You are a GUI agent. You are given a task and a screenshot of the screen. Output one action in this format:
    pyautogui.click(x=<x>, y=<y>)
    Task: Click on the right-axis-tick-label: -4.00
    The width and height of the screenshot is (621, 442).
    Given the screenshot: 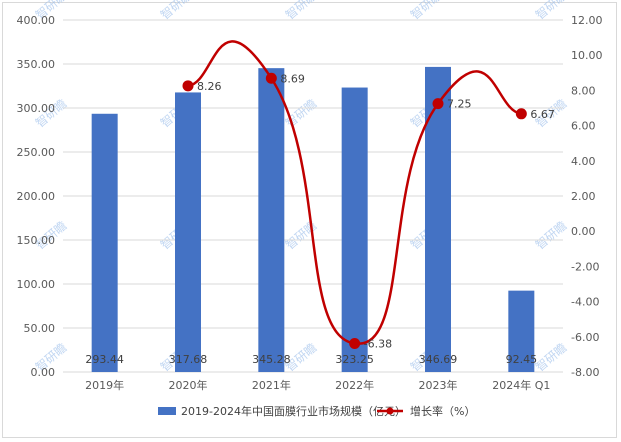 What is the action you would take?
    pyautogui.click(x=585, y=302)
    